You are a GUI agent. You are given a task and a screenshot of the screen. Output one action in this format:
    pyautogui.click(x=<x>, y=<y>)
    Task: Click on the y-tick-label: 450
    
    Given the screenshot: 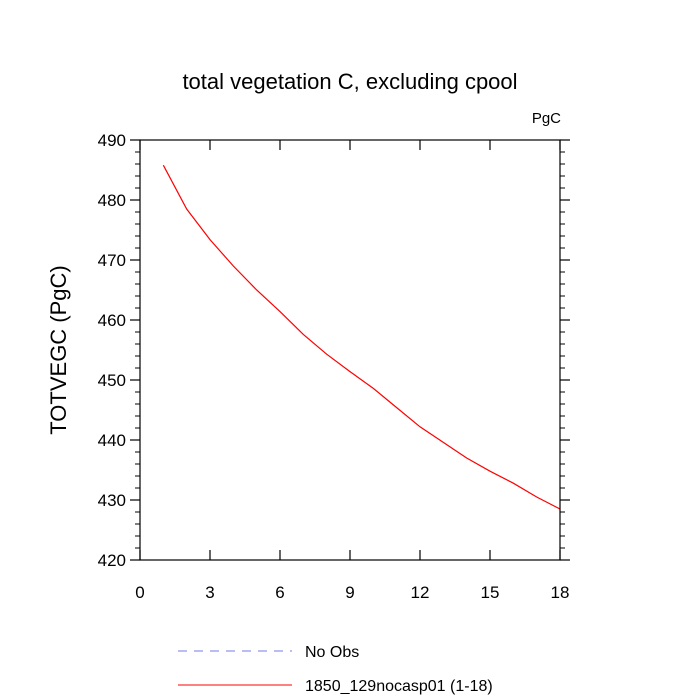 What is the action you would take?
    pyautogui.click(x=112, y=380)
    